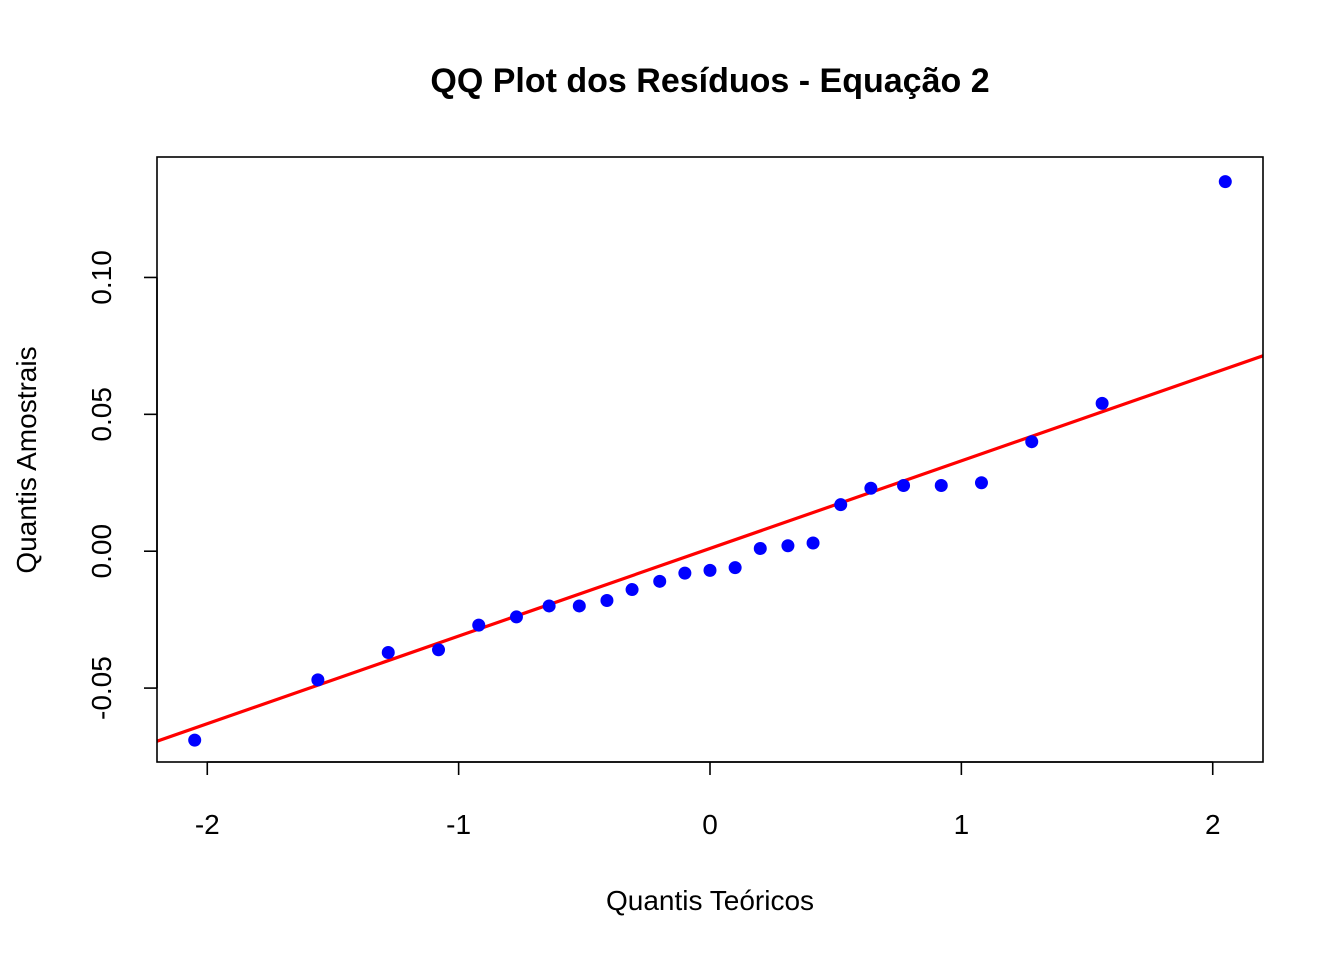  What do you see at coordinates (458, 824) in the screenshot?
I see `x-tick-label: -1` at bounding box center [458, 824].